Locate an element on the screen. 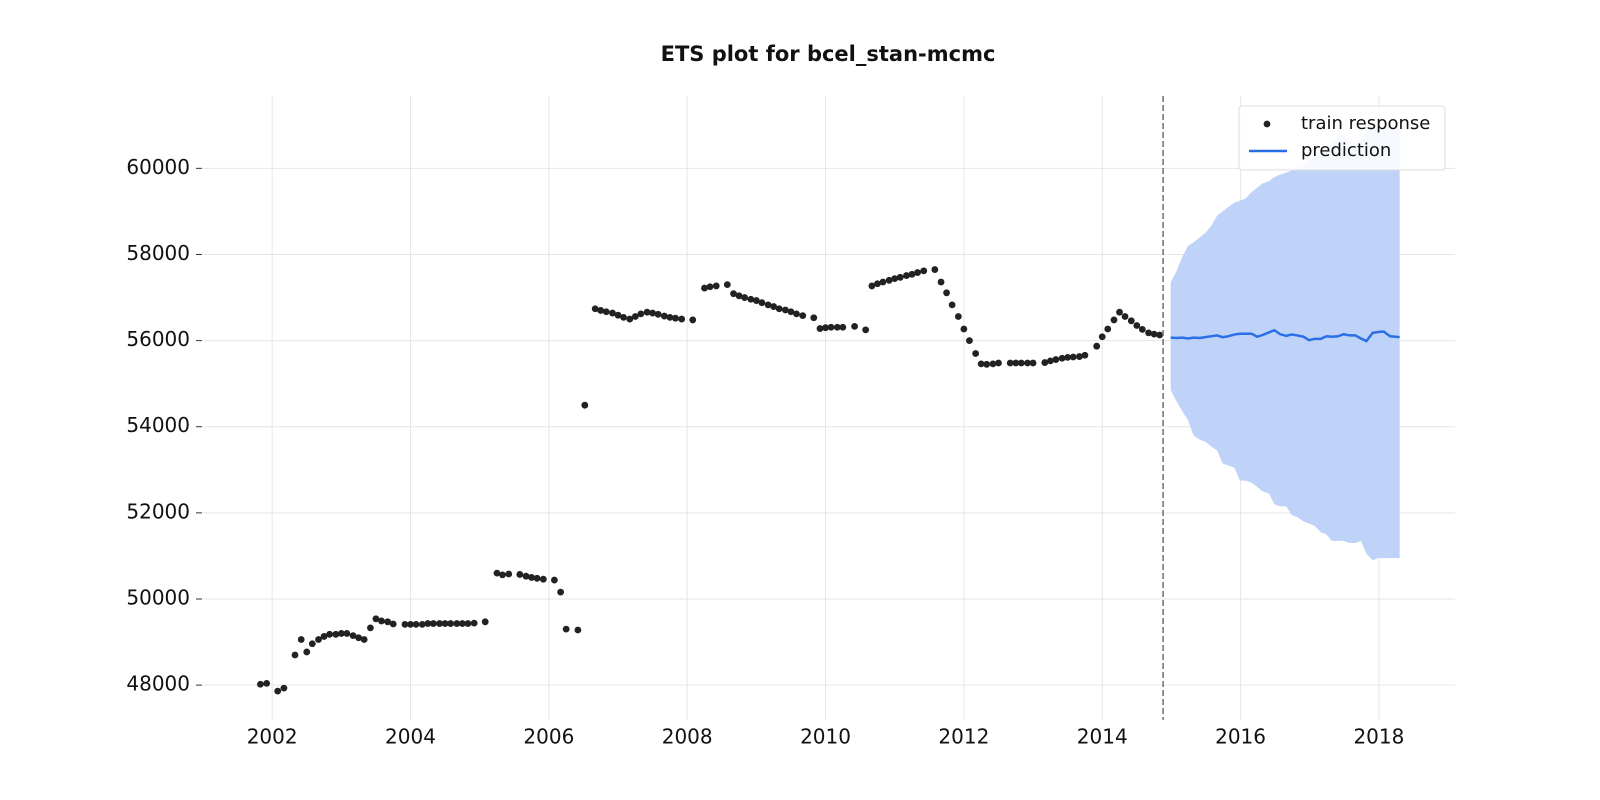 The width and height of the screenshot is (1600, 800). y-tick-label: 58000 is located at coordinates (158, 253).